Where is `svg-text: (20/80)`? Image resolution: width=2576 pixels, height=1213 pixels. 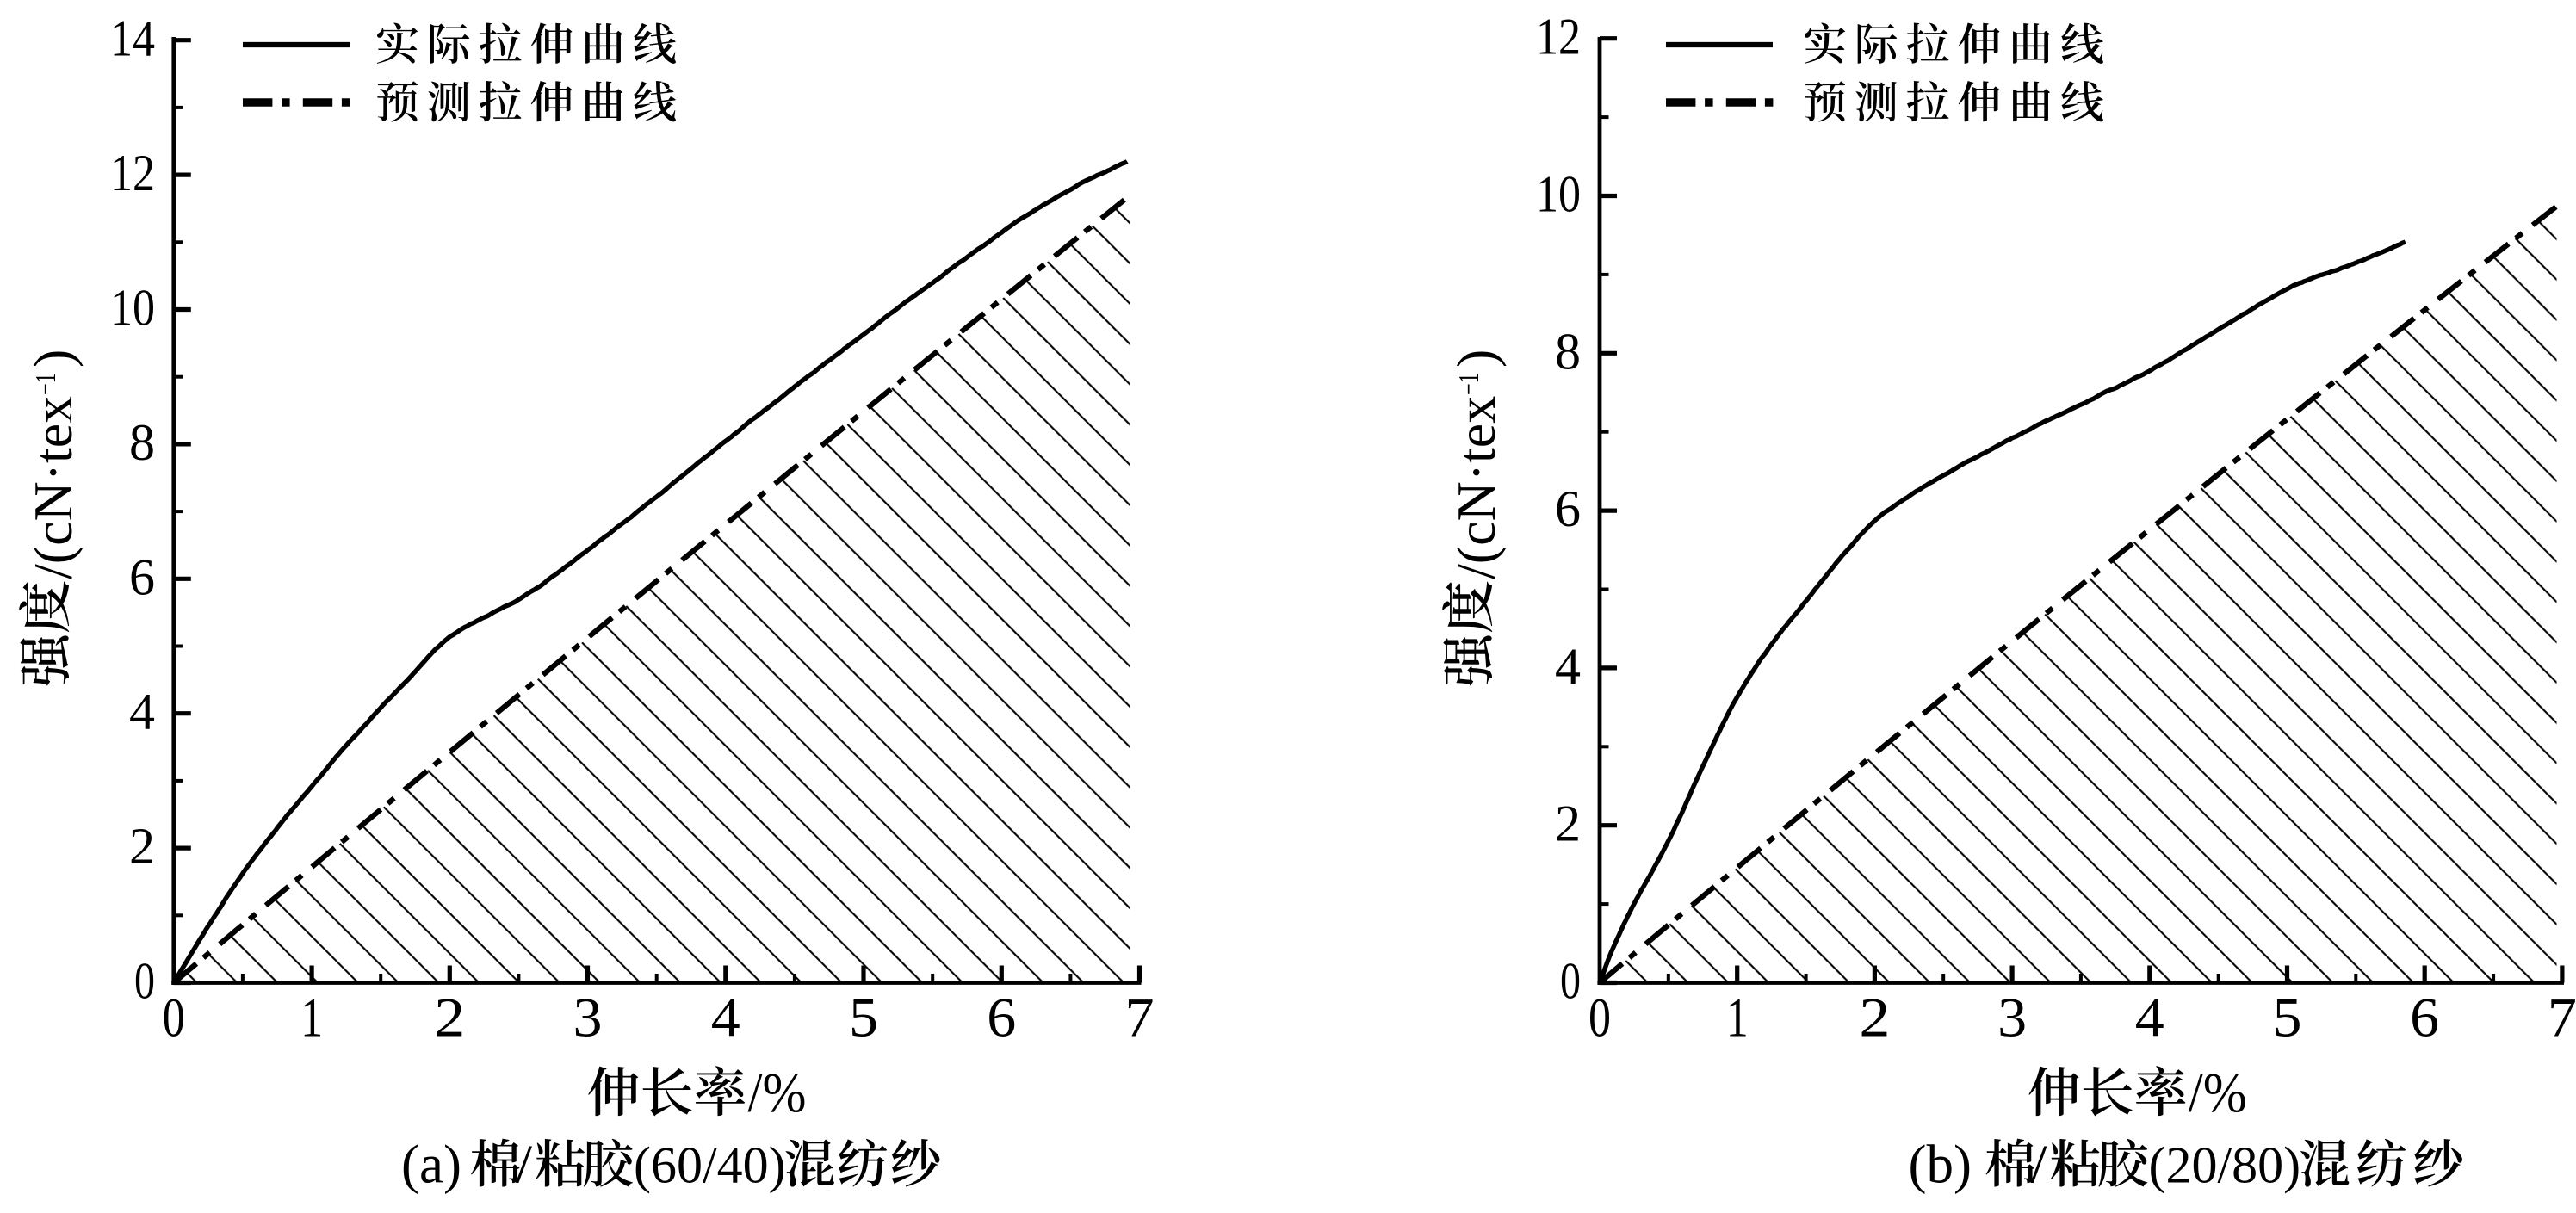
svg-text: (20/80) is located at coordinates (2225, 1165).